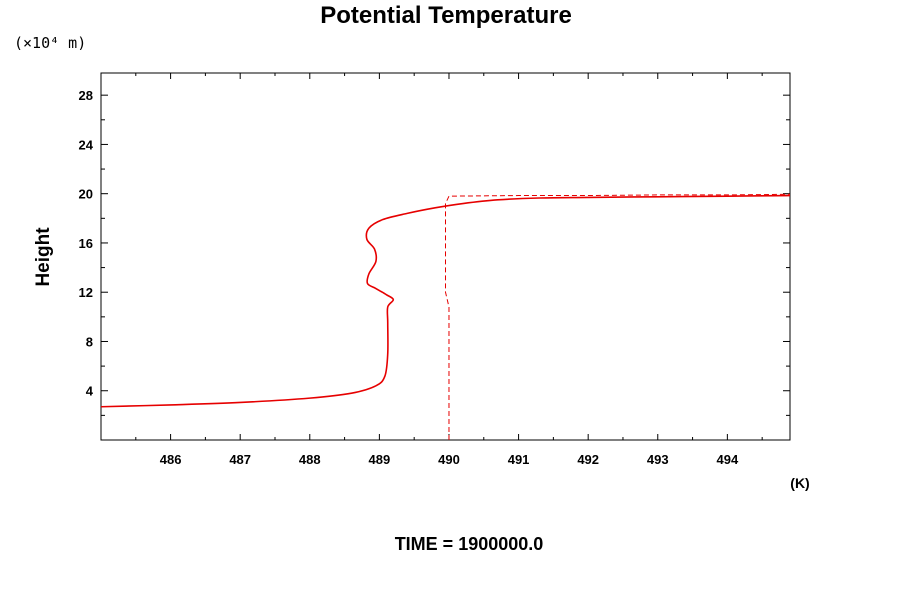 The image size is (900, 600). Describe the element at coordinates (86, 95) in the screenshot. I see `y-tick-label: 28` at that location.